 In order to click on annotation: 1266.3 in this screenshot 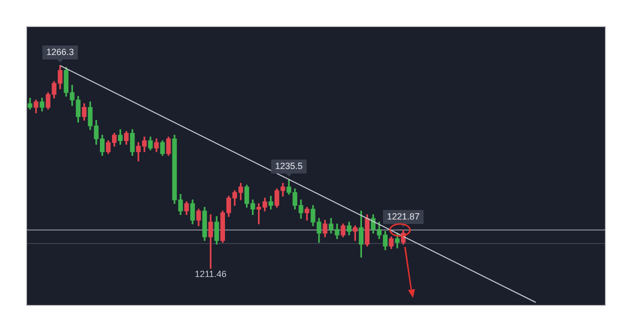, I will do `click(60, 52)`.